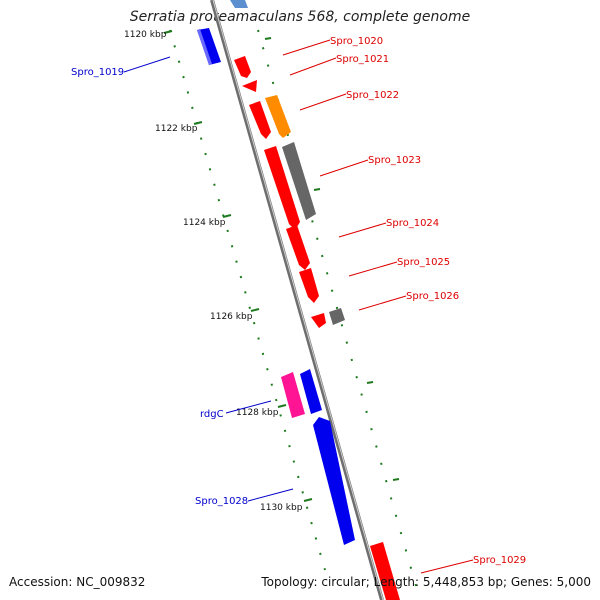 The image size is (600, 600). What do you see at coordinates (97, 72) in the screenshot?
I see `label-spro-1019: Spro_1019` at bounding box center [97, 72].